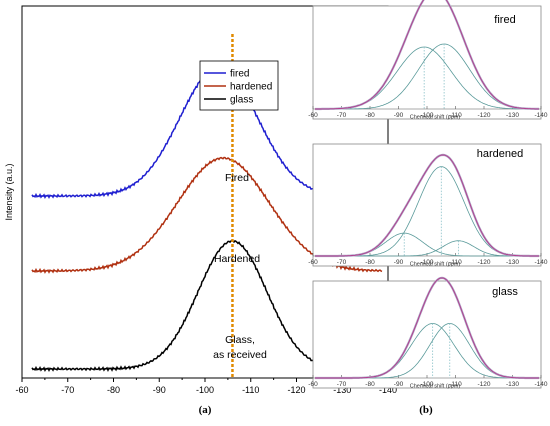 The image size is (550, 426). I want to click on panel-a-legend: fired hardened glass, so click(239, 85).